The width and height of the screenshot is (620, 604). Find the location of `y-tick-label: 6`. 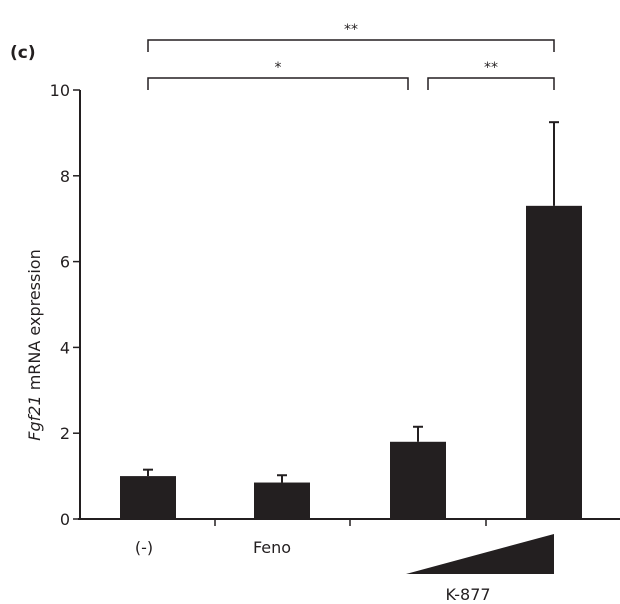

y-tick-label: 6 is located at coordinates (65, 262).